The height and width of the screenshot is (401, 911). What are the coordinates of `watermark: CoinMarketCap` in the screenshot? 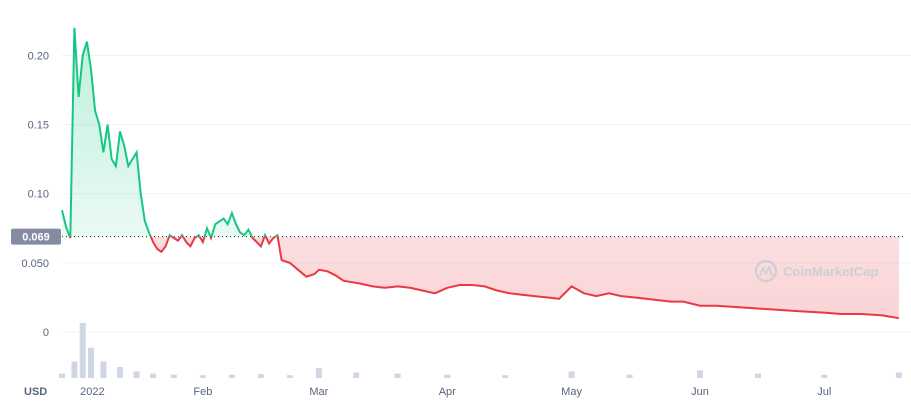 It's located at (816, 271).